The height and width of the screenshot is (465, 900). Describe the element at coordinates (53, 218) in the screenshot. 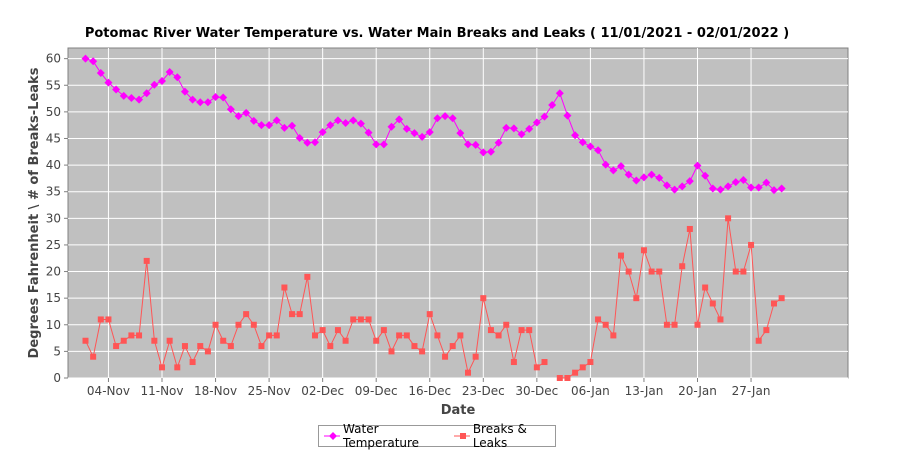

I see `y-tick-label: 30` at that location.